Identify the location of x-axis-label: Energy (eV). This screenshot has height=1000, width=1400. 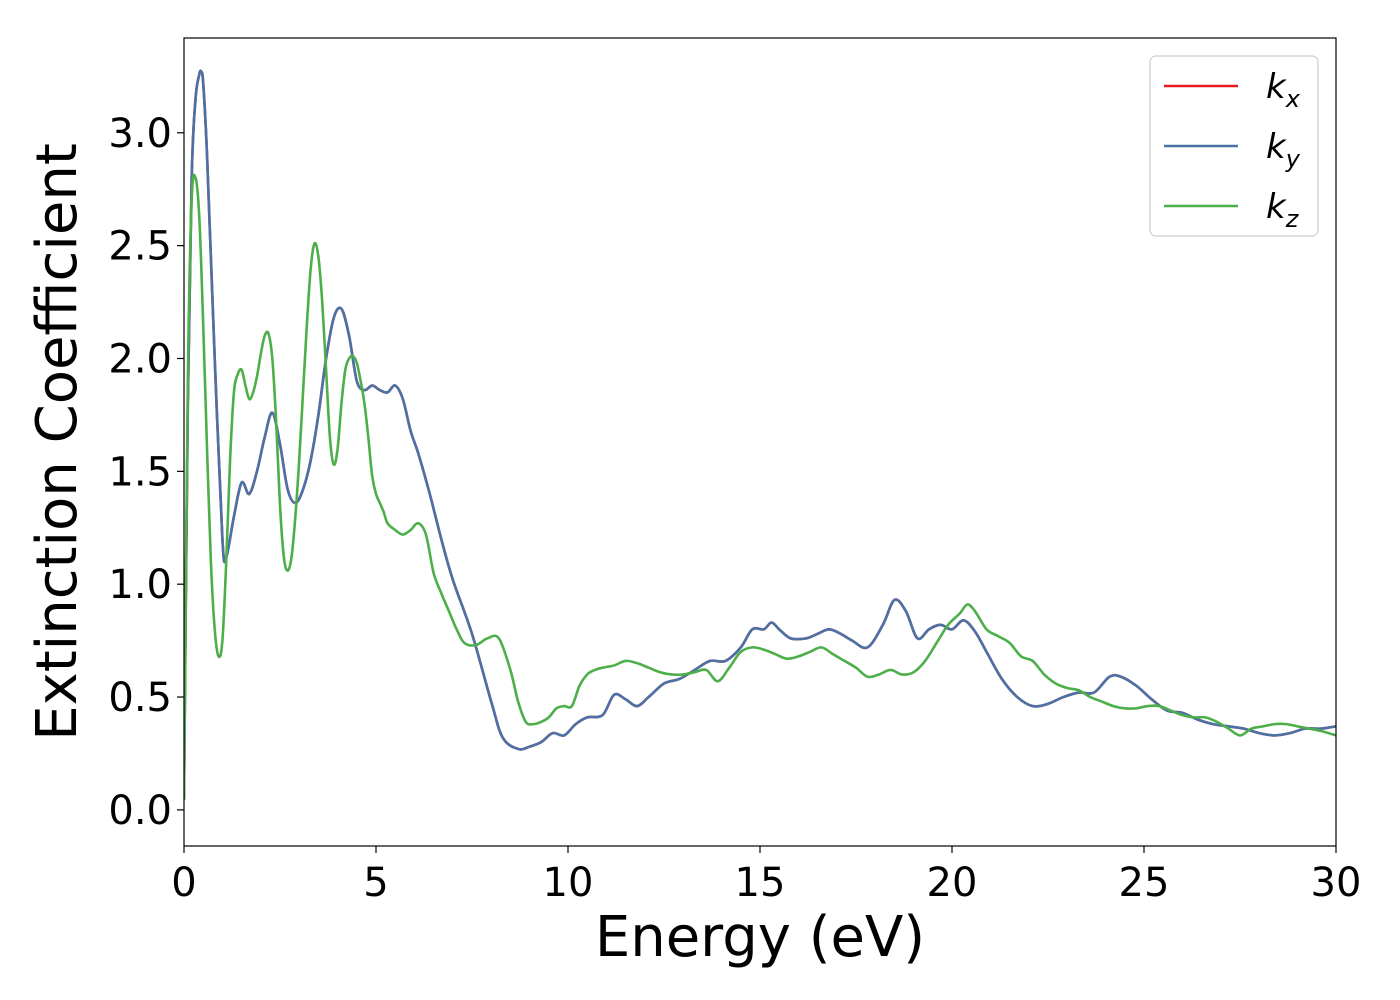
(760, 937).